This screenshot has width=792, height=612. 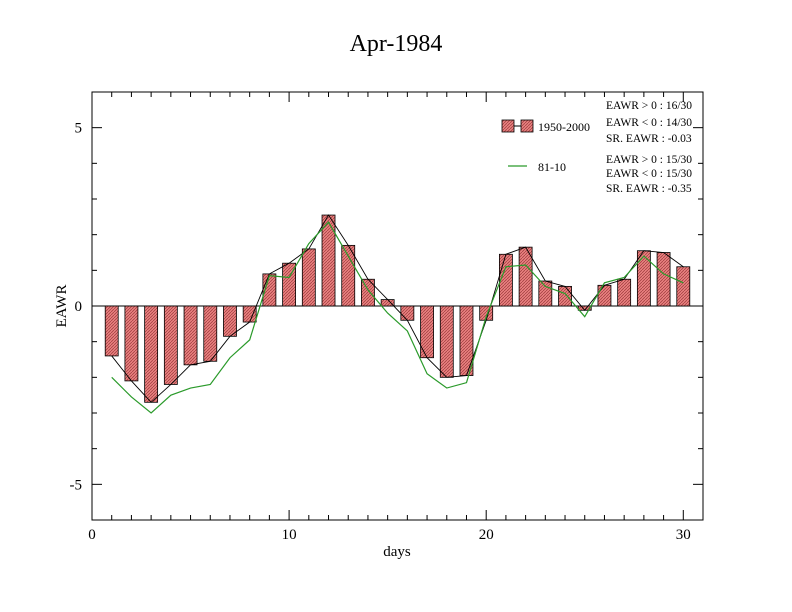 What do you see at coordinates (545, 146) in the screenshot?
I see `legend: 1950-2000 81-10` at bounding box center [545, 146].